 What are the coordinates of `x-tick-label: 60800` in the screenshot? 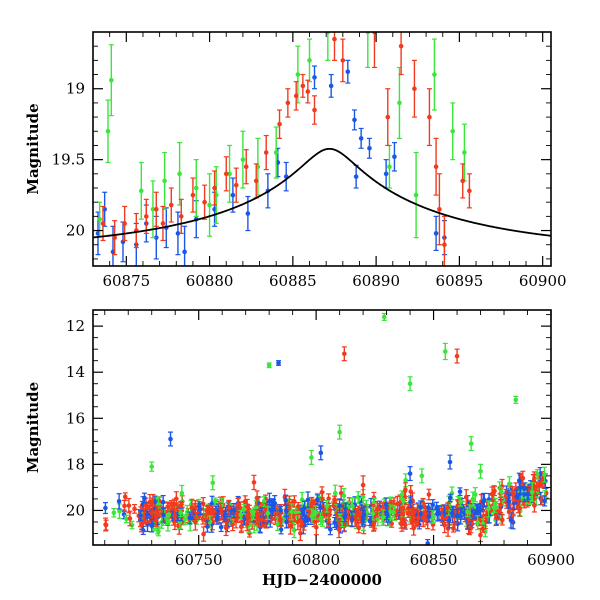 It's located at (316, 560).